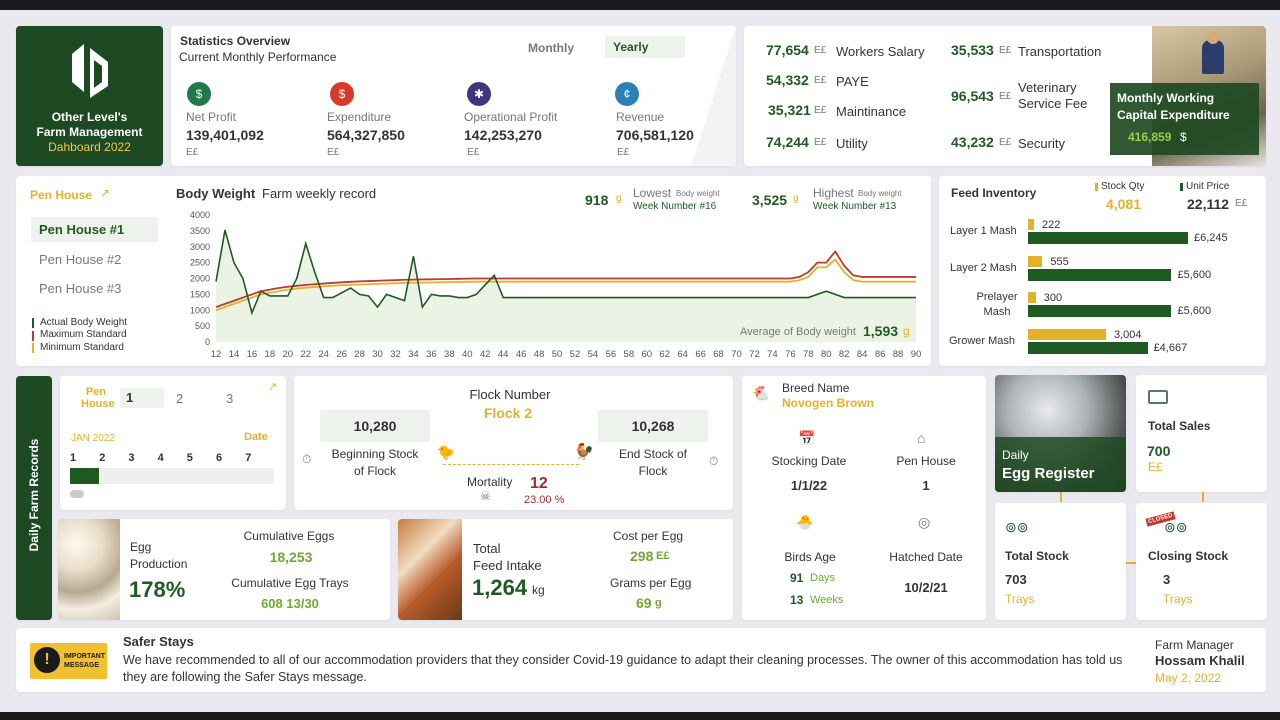 The height and width of the screenshot is (720, 1280). I want to click on stock-qty-swatch, so click(1096, 187).